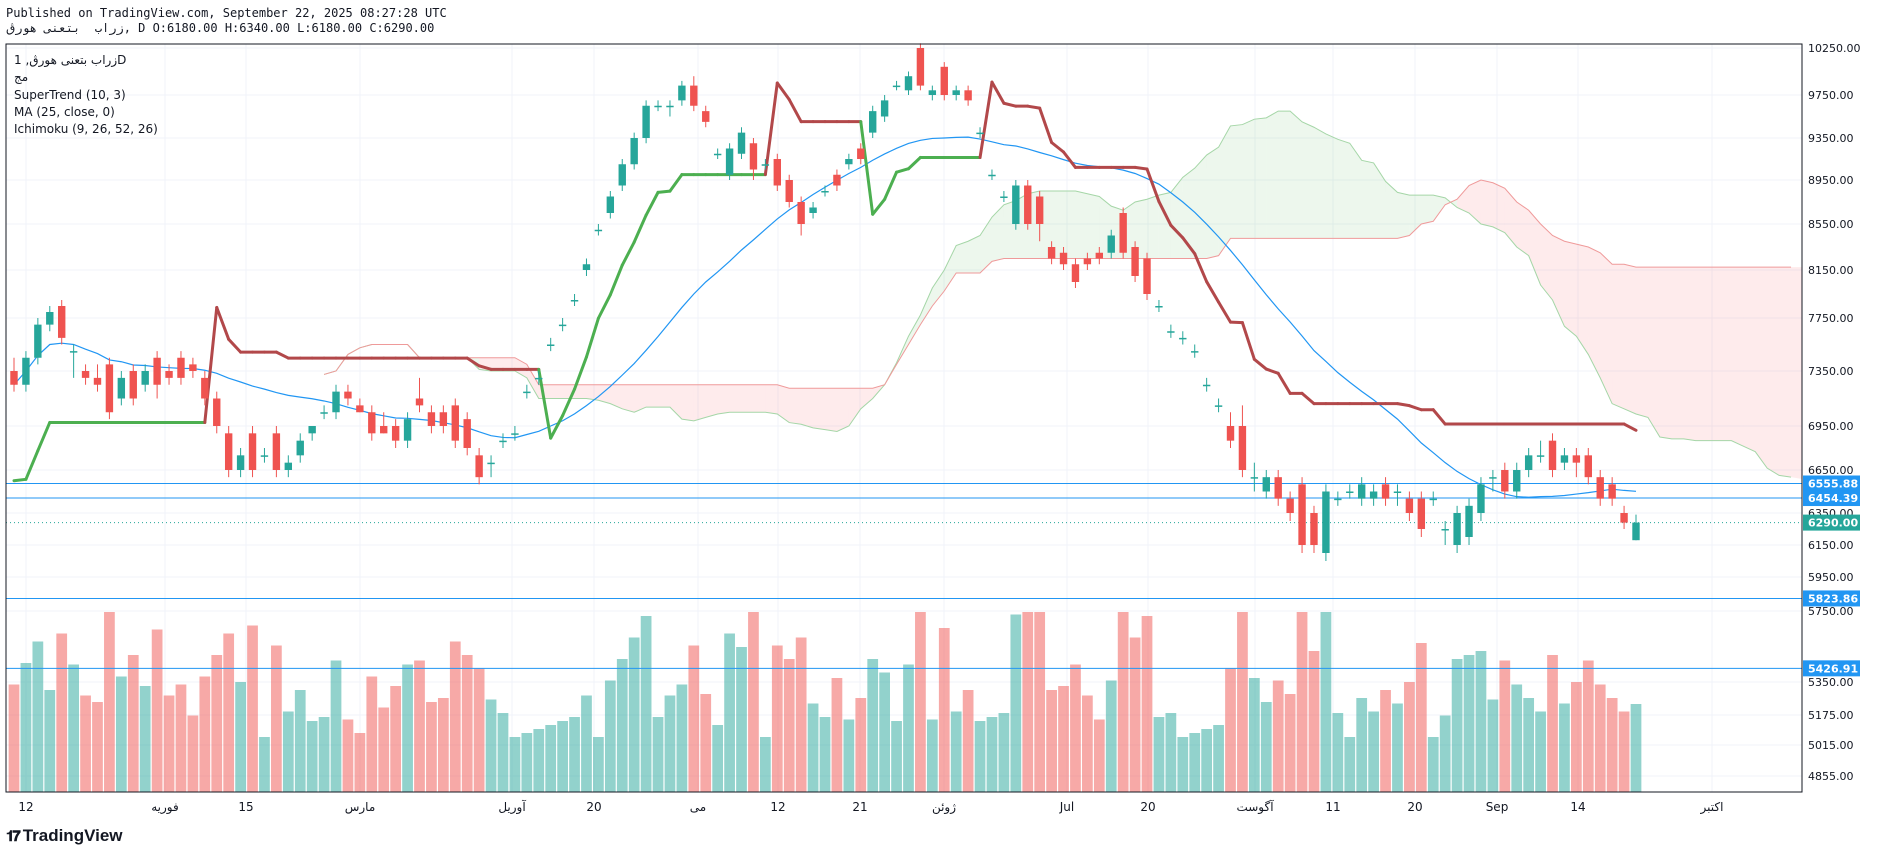 This screenshot has width=1878, height=858. I want to click on time-tick-label: فوریه, so click(165, 807).